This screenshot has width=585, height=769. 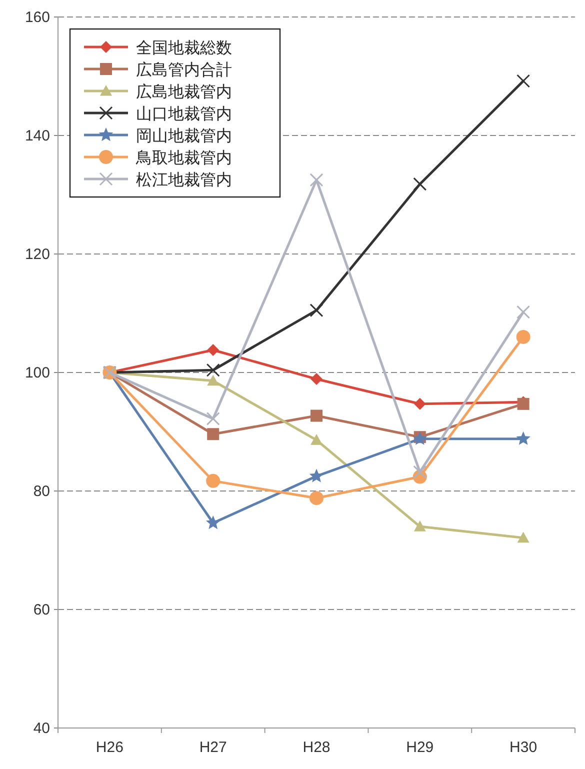 What do you see at coordinates (184, 92) in the screenshot?
I see `legend-label: 広島地裁管内` at bounding box center [184, 92].